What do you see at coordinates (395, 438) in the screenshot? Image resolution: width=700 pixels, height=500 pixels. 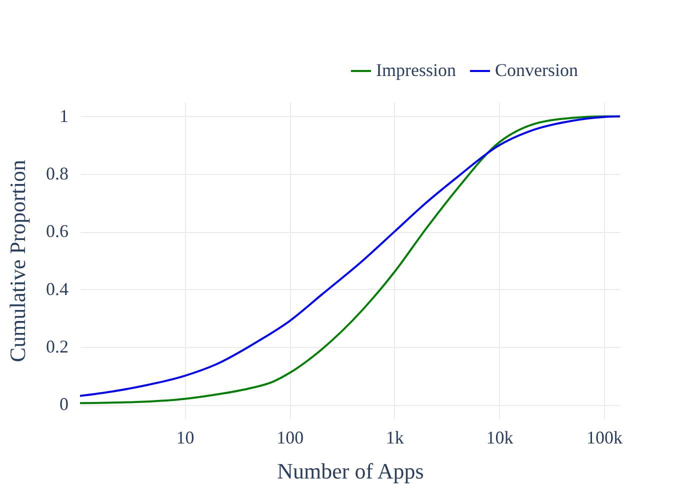 I see `x-tick-label: 1k` at bounding box center [395, 438].